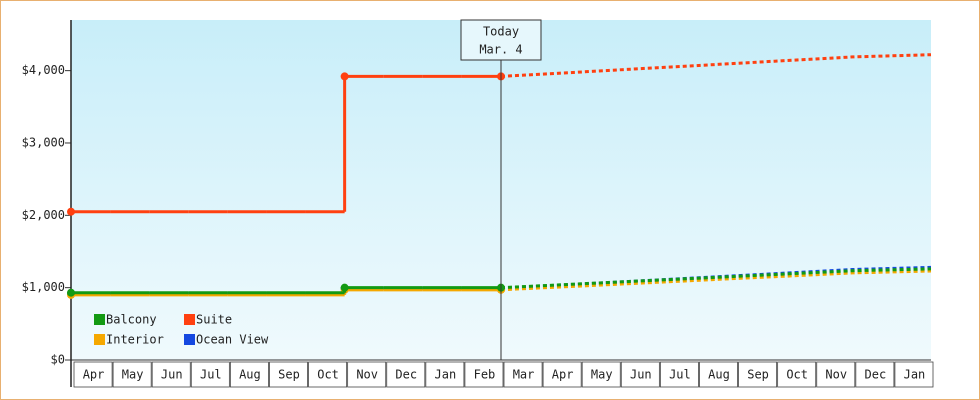 The image size is (980, 400). Describe the element at coordinates (501, 40) in the screenshot. I see `today-box` at that location.